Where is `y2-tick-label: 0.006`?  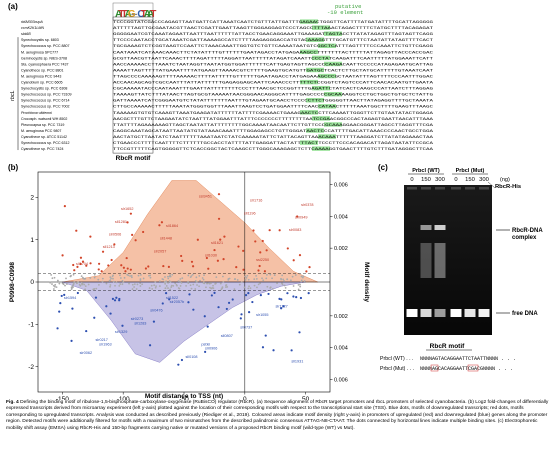
y2-tick-label: 0.006 is located at coordinates (341, 380).